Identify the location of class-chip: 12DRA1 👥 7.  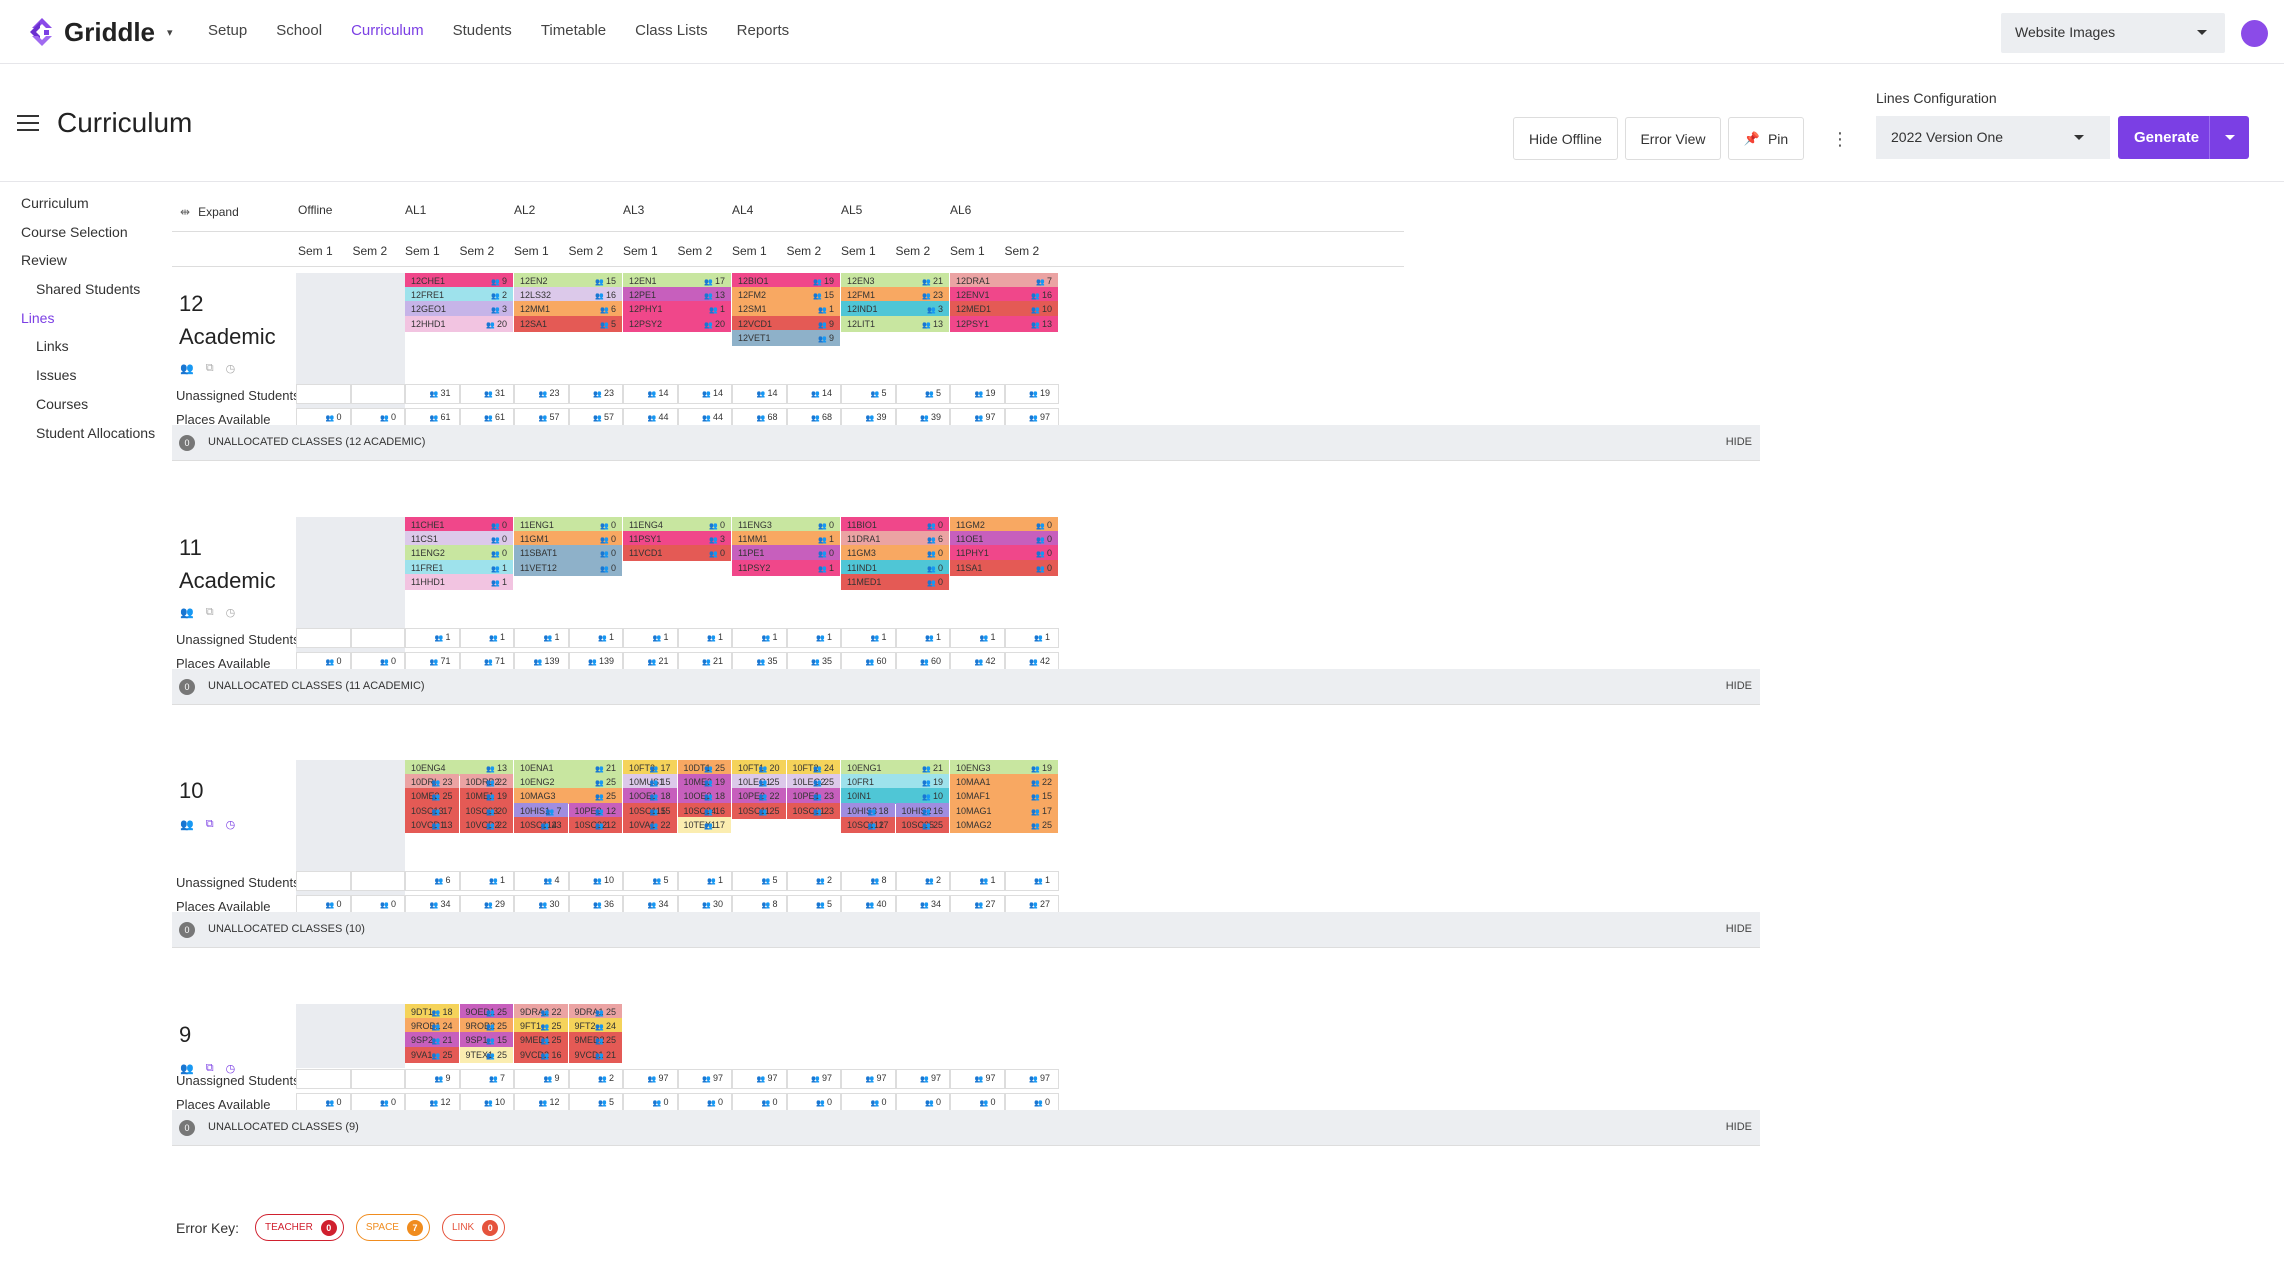
(1004, 281).